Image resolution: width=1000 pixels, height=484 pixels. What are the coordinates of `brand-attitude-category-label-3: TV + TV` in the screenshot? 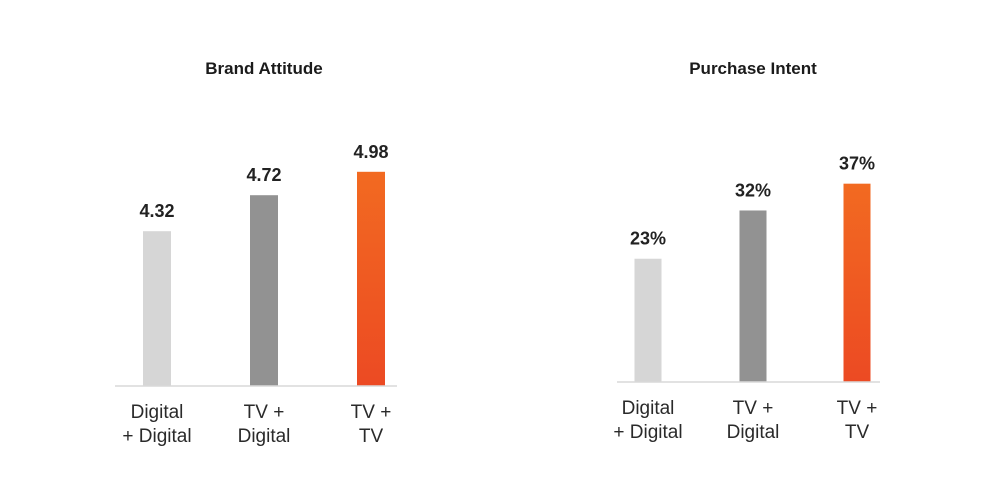 It's located at (371, 424).